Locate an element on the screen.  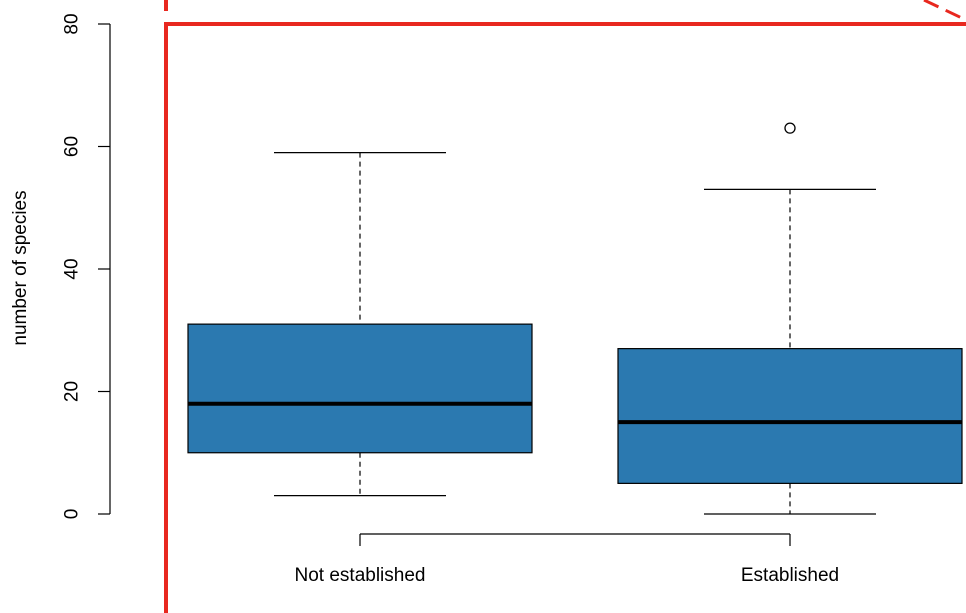
y-tick-label-60: 60 is located at coordinates (72, 146).